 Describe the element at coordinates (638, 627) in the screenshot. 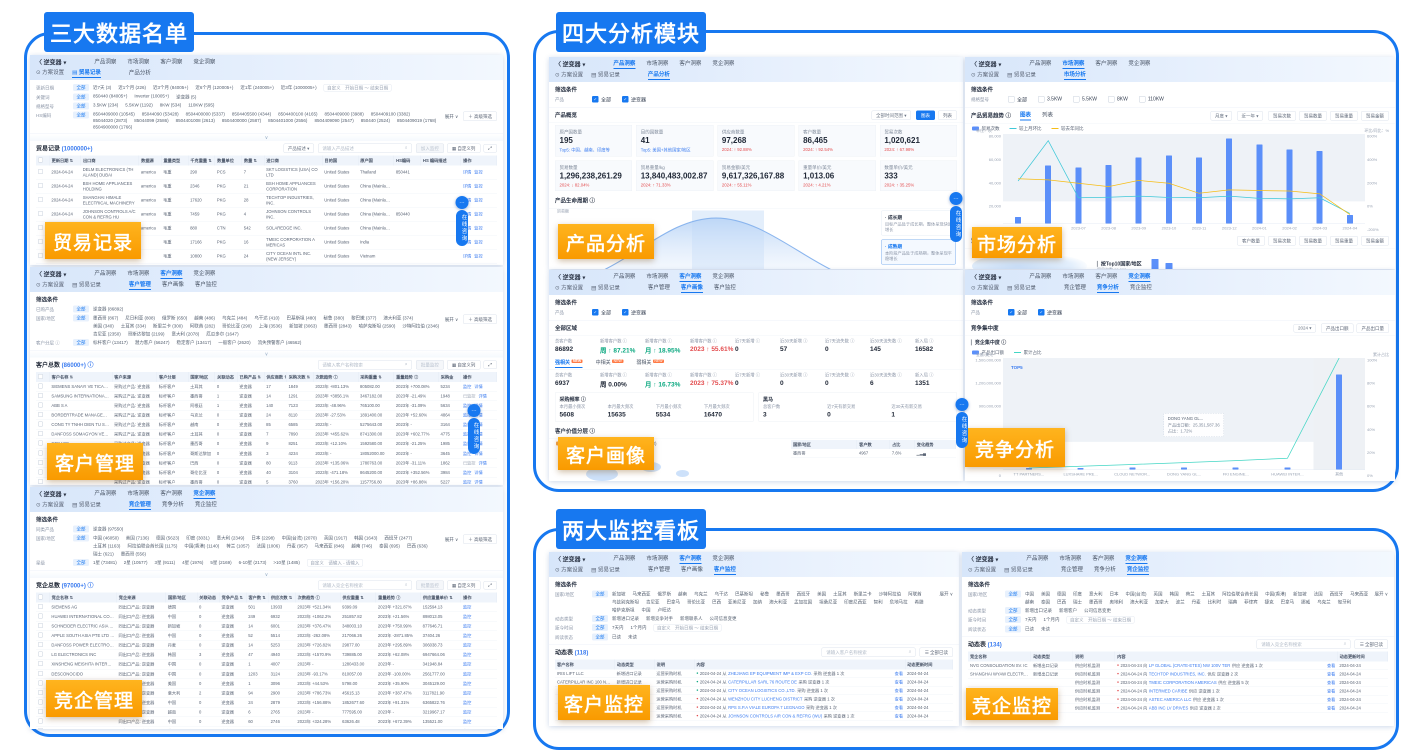

I see `filter-chip: 1个月内` at that location.